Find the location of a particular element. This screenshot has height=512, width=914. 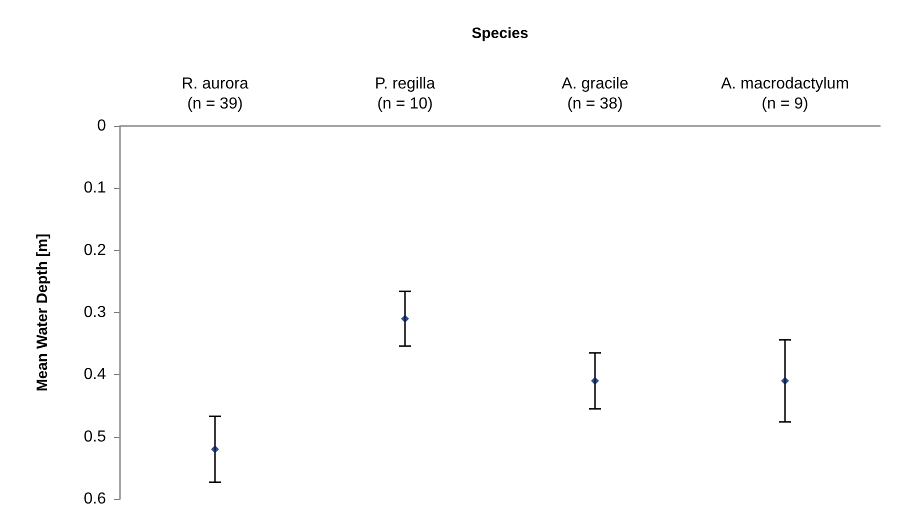

y-tick-label: 0.1 is located at coordinates (95, 188).